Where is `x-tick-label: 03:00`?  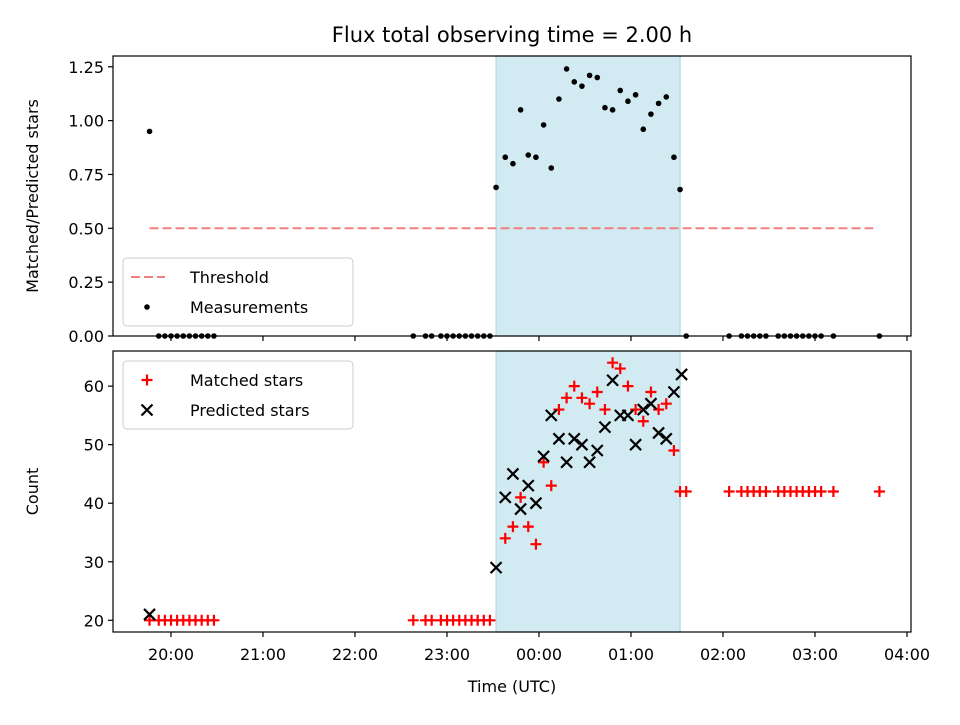 x-tick-label: 03:00 is located at coordinates (815, 654).